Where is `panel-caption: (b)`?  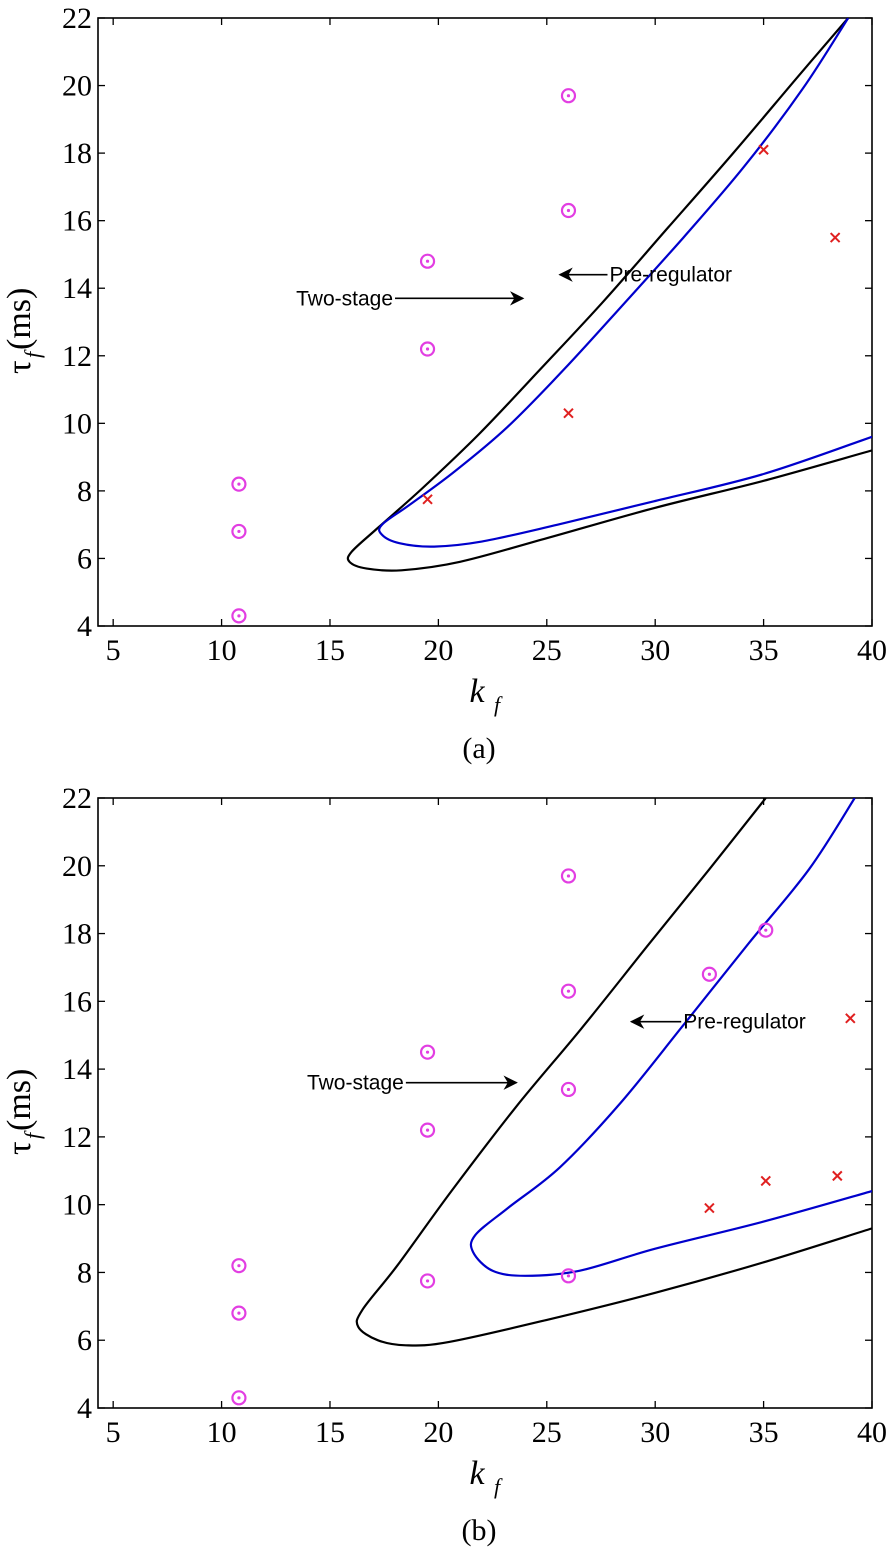 panel-caption: (b) is located at coordinates (479, 1530).